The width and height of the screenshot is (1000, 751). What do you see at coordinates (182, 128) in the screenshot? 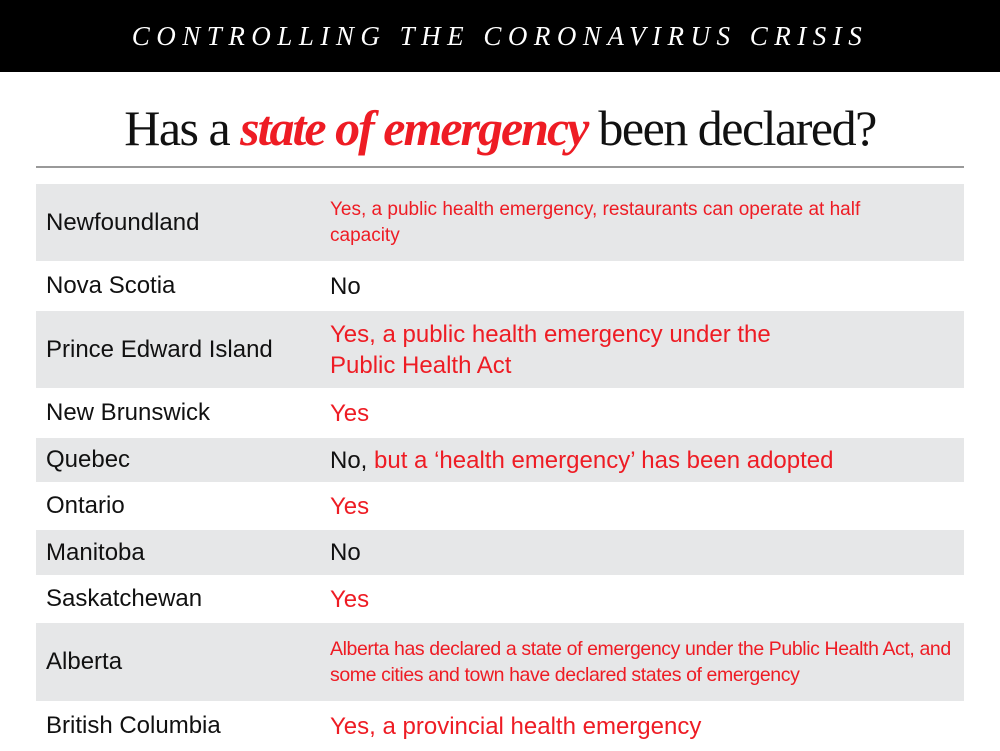
I see `title-before: Has a` at bounding box center [182, 128].